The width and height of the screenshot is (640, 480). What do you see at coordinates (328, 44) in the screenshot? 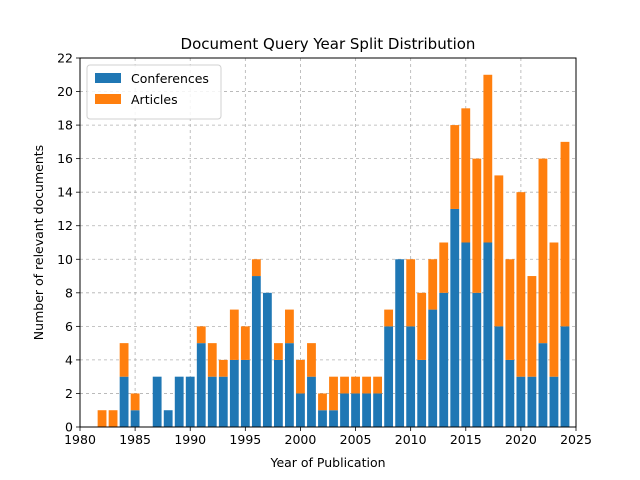
I see `chart-title: Document Query Year Split Distribution` at bounding box center [328, 44].